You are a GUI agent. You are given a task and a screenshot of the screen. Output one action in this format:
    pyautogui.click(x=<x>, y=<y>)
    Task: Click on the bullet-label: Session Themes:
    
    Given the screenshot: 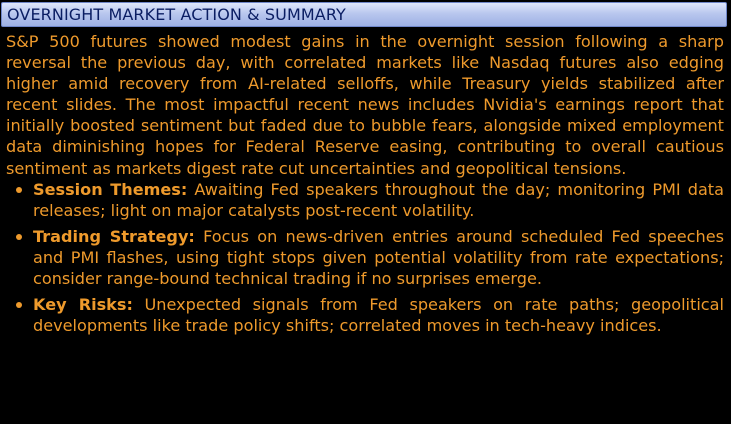 What is the action you would take?
    pyautogui.click(x=110, y=189)
    